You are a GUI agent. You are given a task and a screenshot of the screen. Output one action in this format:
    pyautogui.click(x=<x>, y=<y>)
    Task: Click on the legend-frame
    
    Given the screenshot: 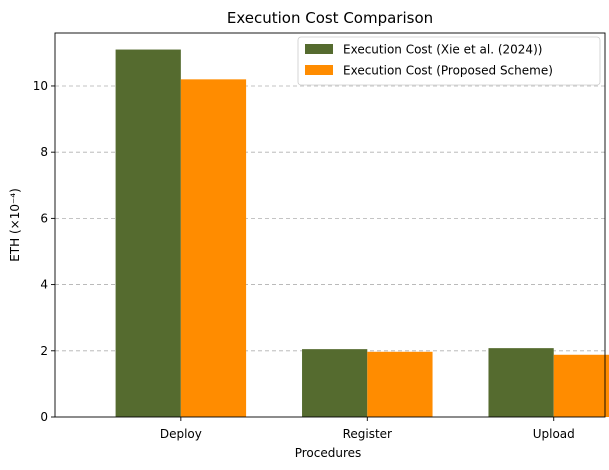 What is the action you would take?
    pyautogui.click(x=449, y=61)
    